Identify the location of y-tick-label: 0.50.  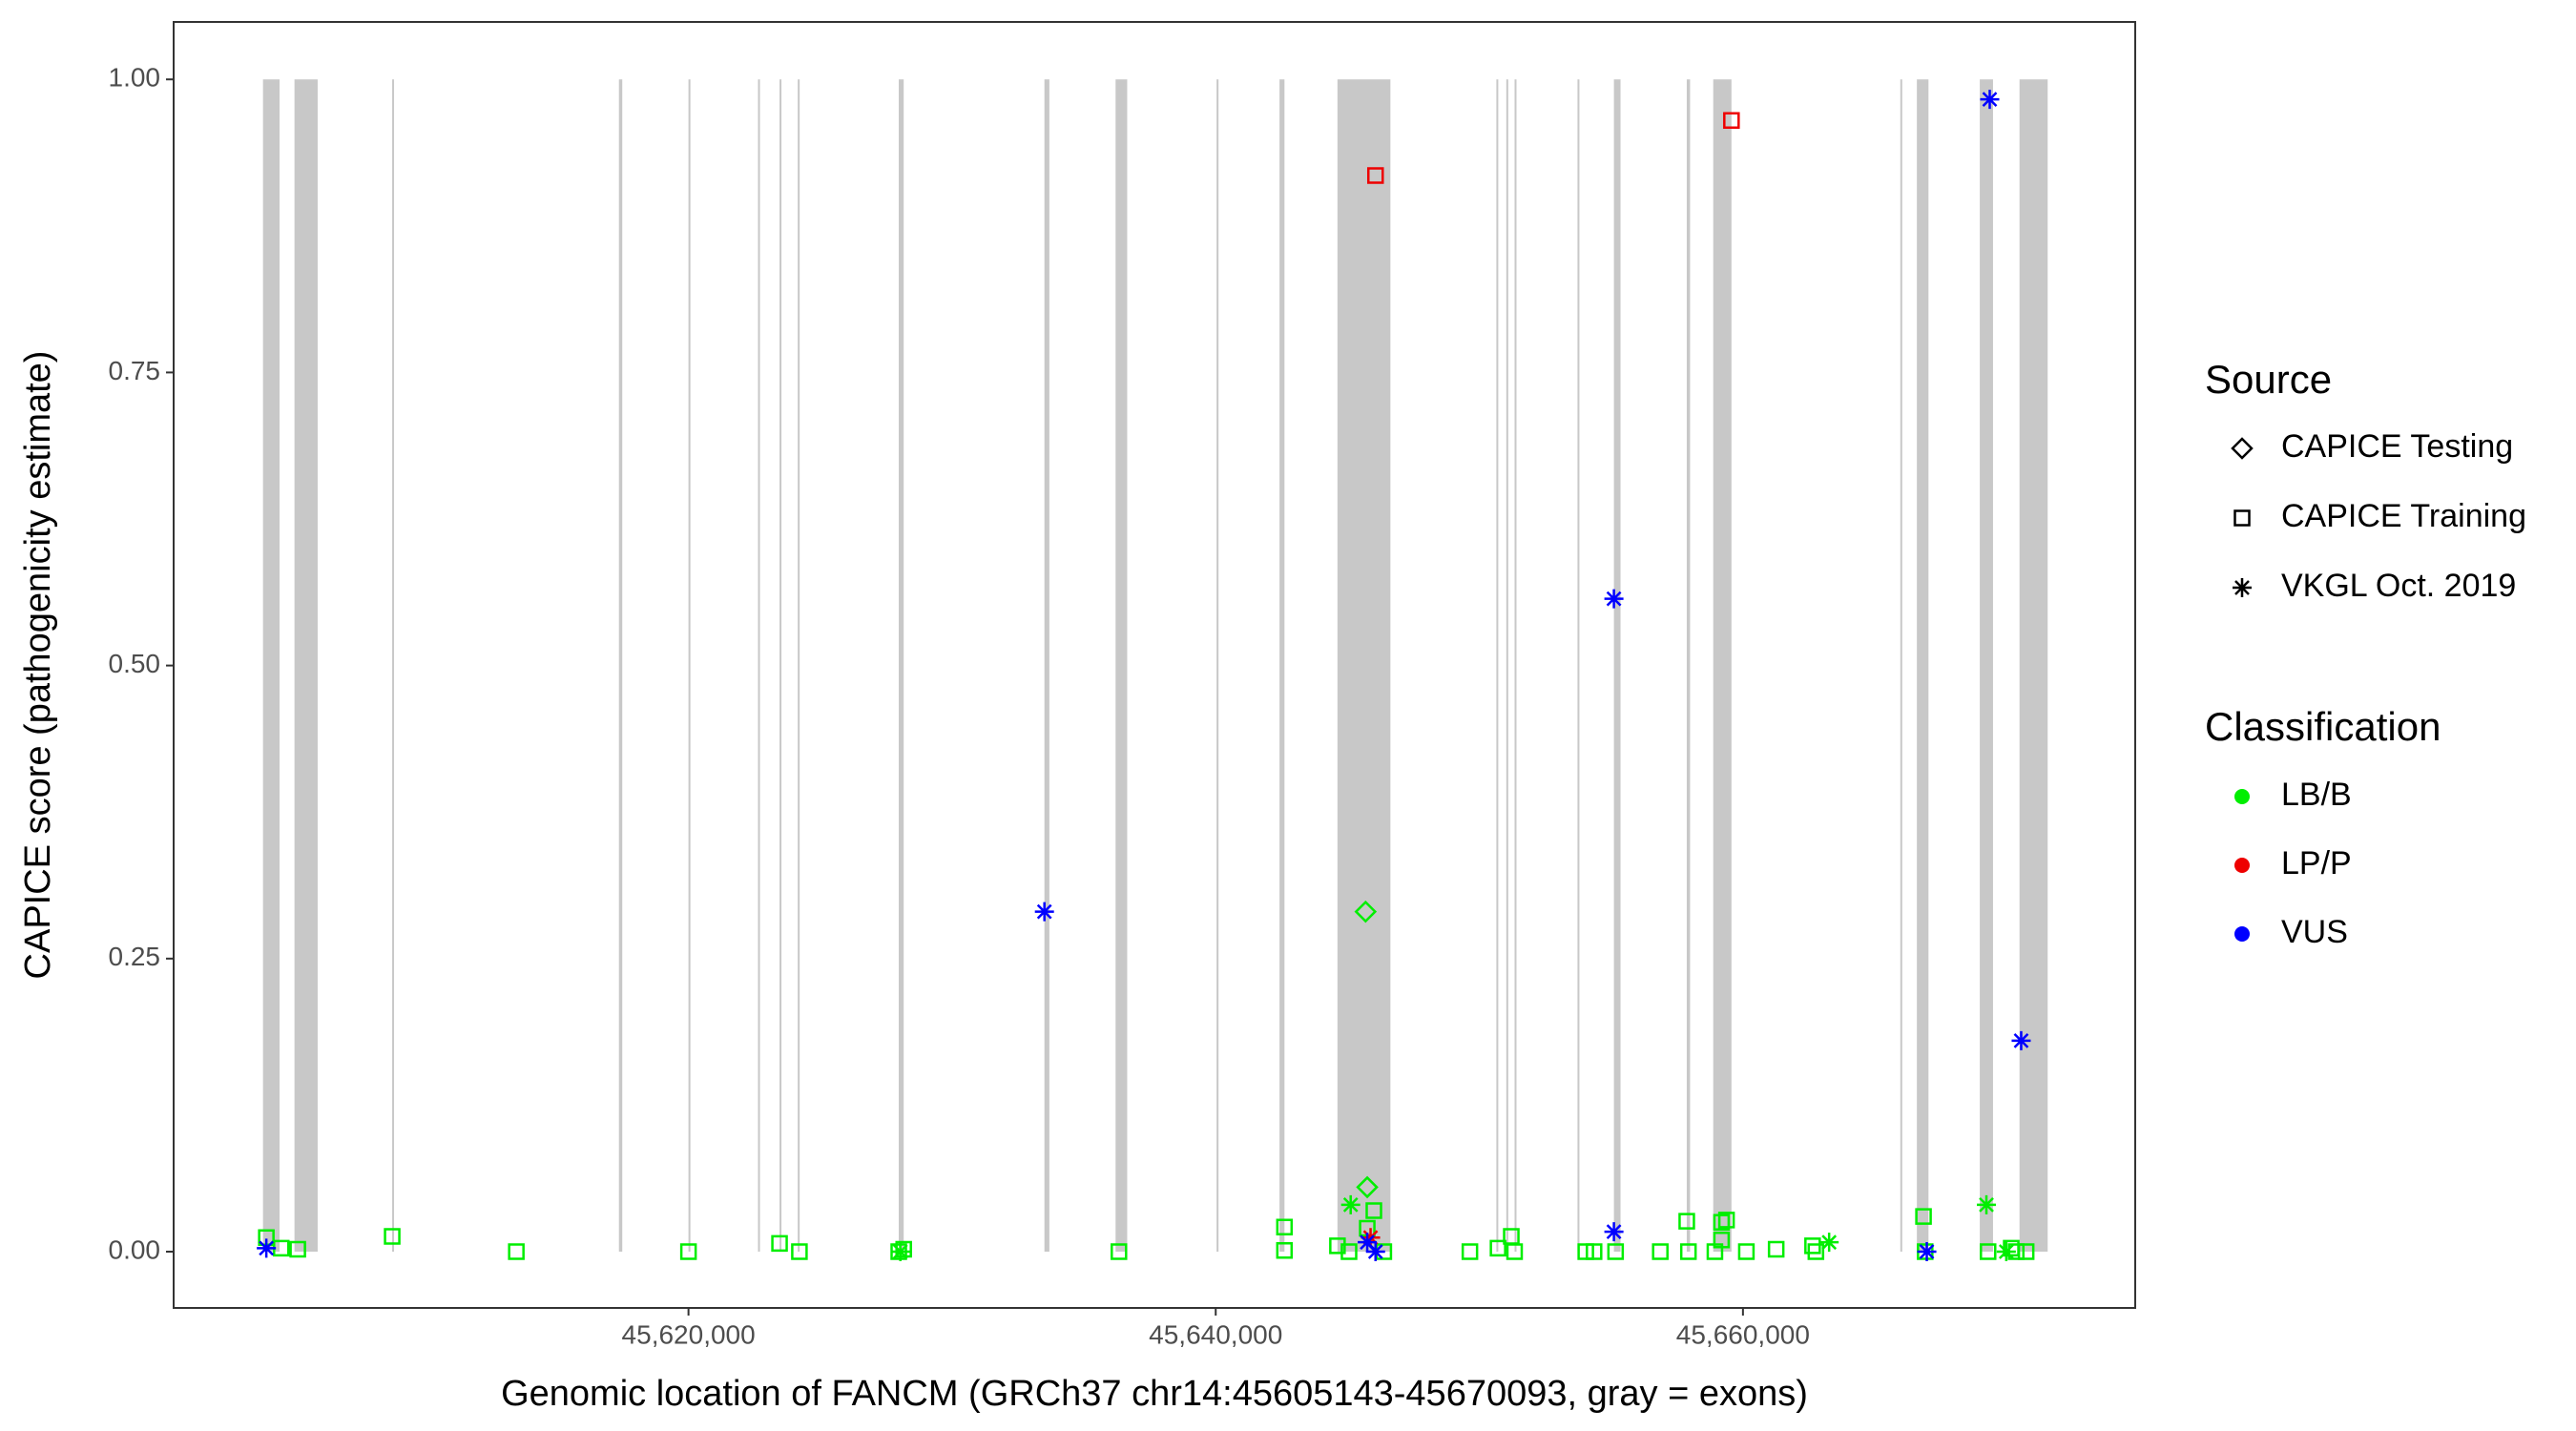
(135, 663).